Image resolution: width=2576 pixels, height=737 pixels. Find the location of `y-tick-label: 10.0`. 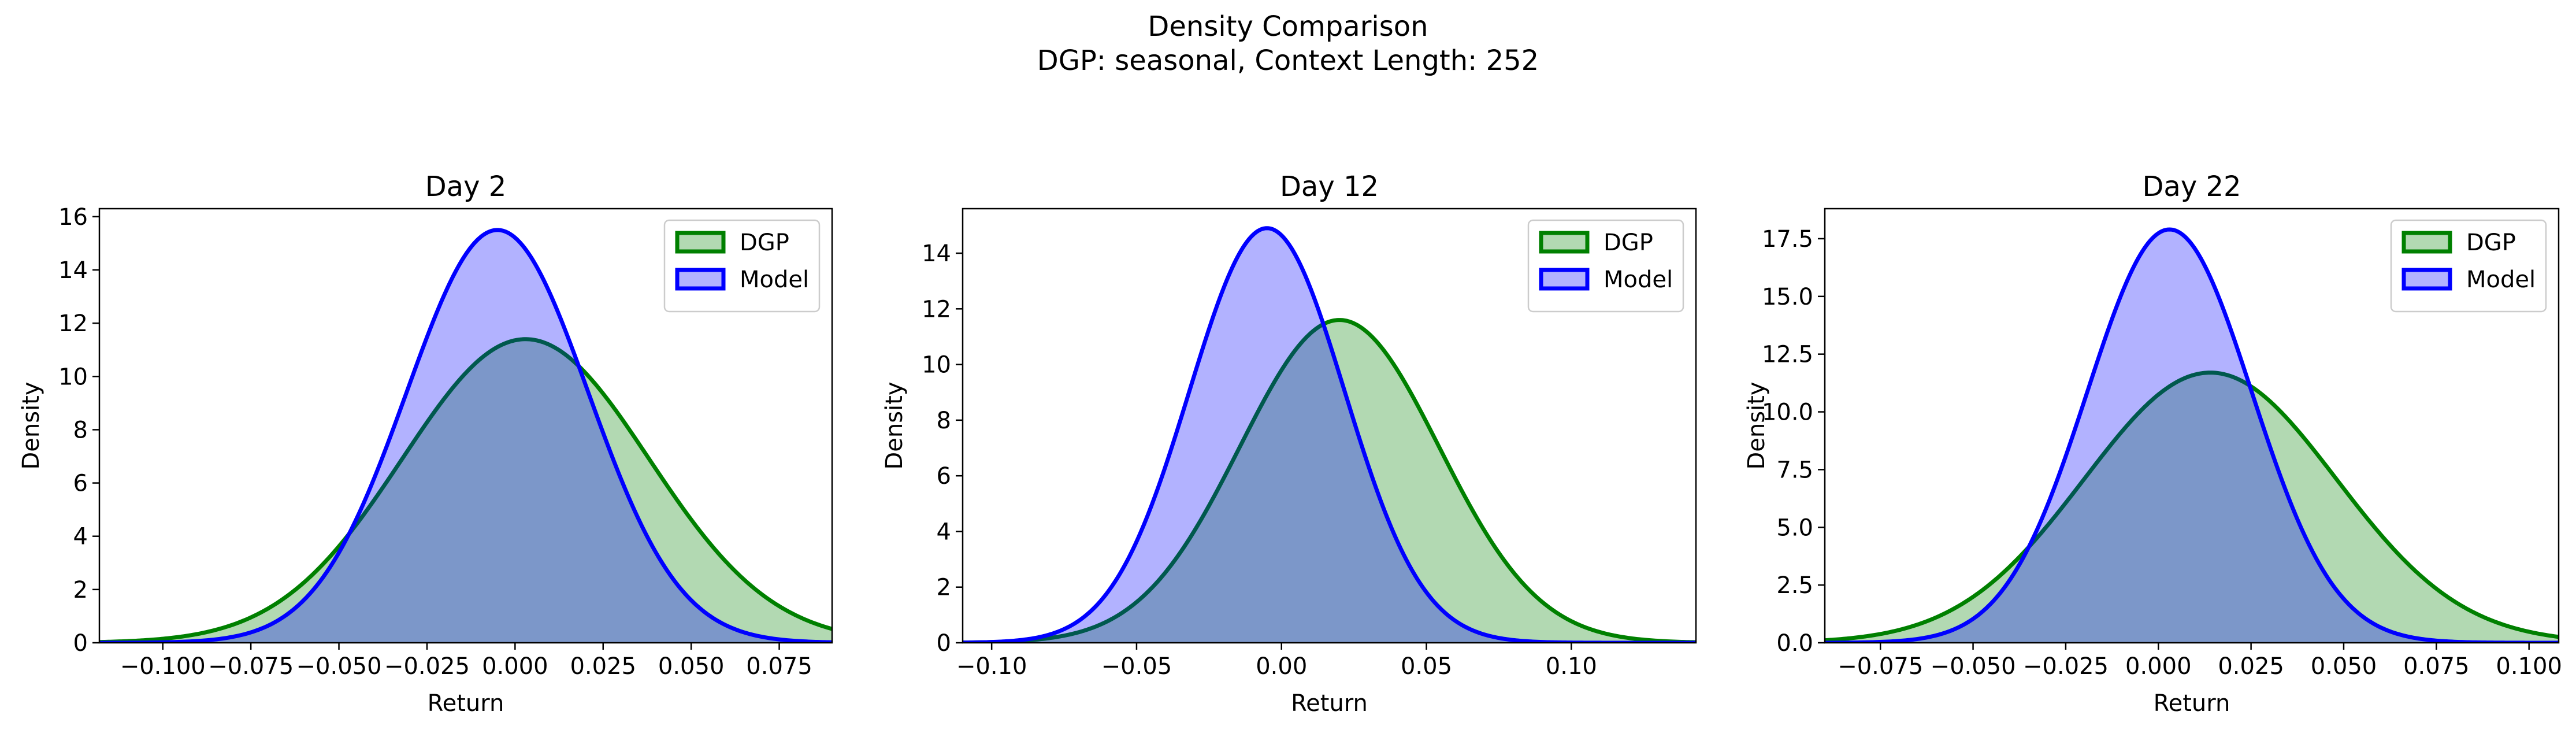

y-tick-label: 10.0 is located at coordinates (1787, 412).